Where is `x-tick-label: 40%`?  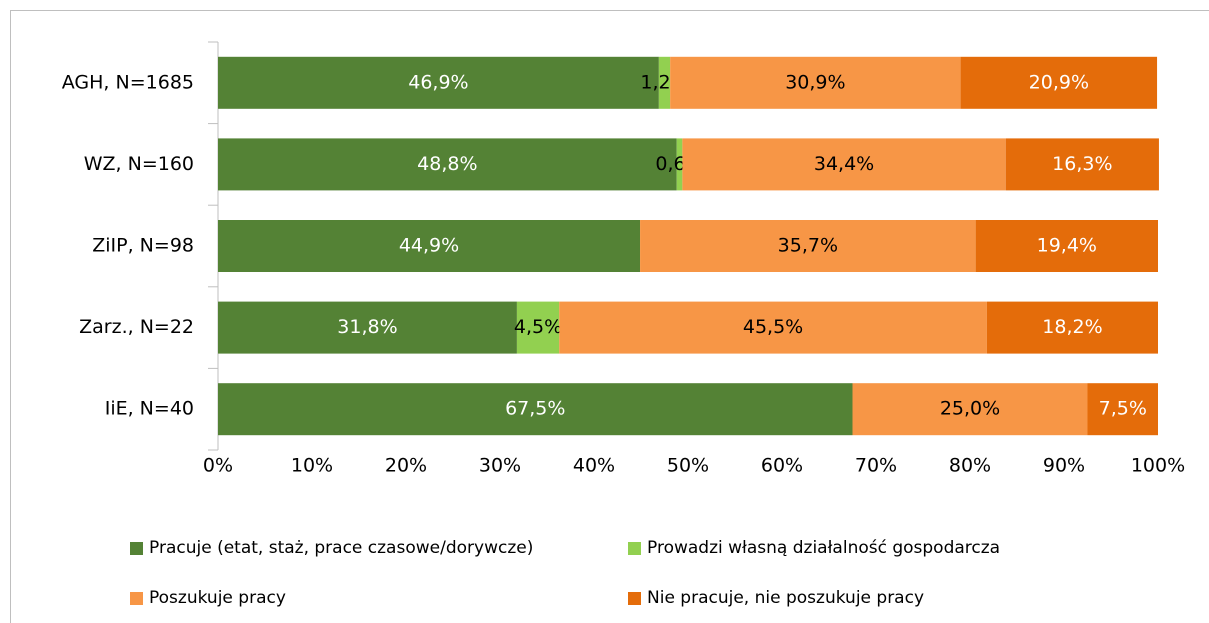 x-tick-label: 40% is located at coordinates (594, 466).